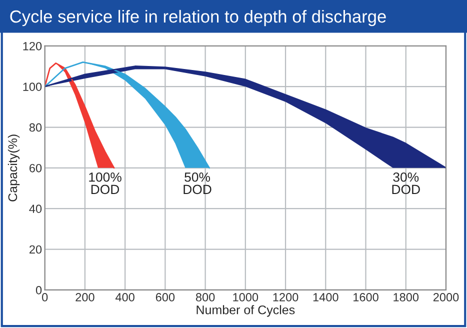 This screenshot has width=467, height=328. What do you see at coordinates (14, 168) in the screenshot?
I see `y-axis-title: Capacity(%)` at bounding box center [14, 168].